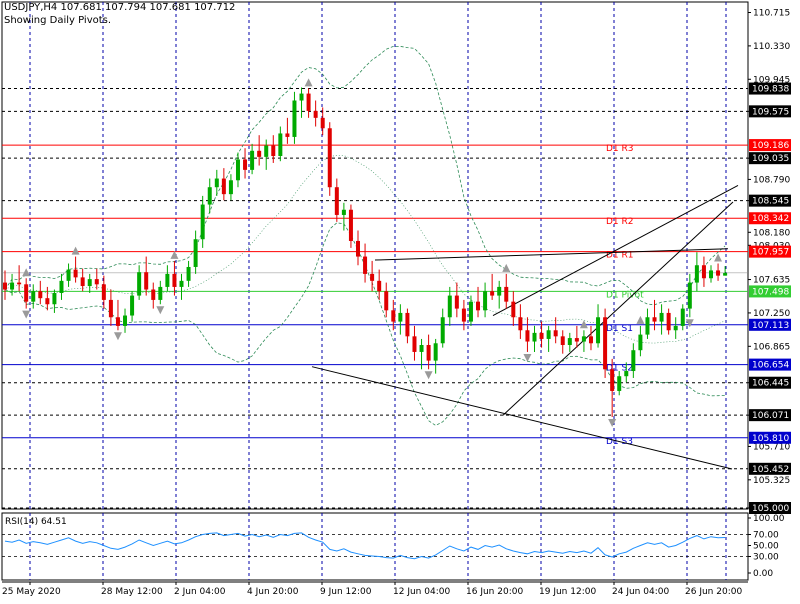 The image size is (800, 604). Describe the element at coordinates (771, 47) in the screenshot. I see `price-tick-label: 110.330` at that location.